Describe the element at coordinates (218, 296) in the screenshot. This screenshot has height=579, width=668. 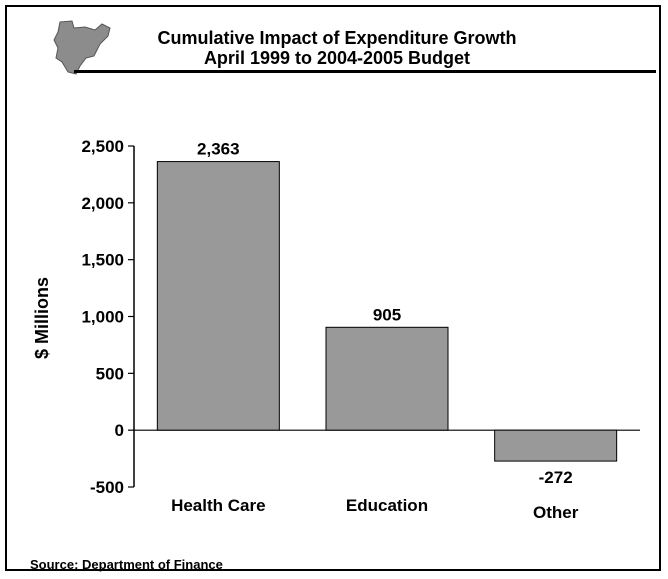
I see `bar-health-care` at that location.